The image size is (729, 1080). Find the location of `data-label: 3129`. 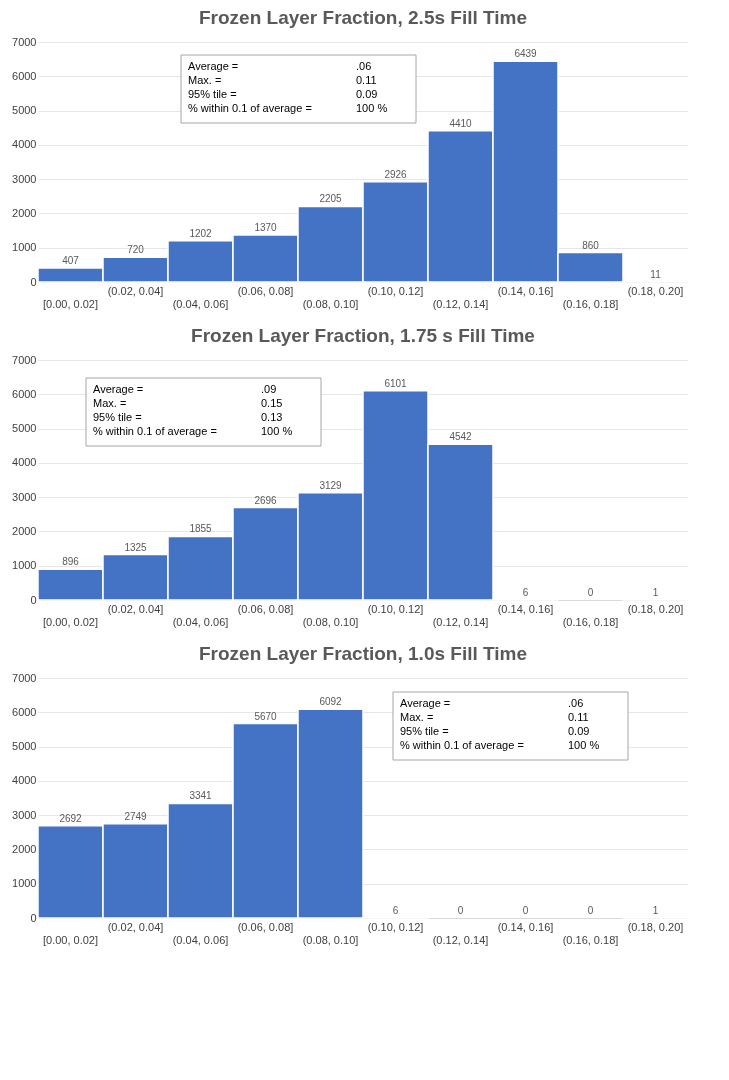

data-label: 3129 is located at coordinates (331, 485).